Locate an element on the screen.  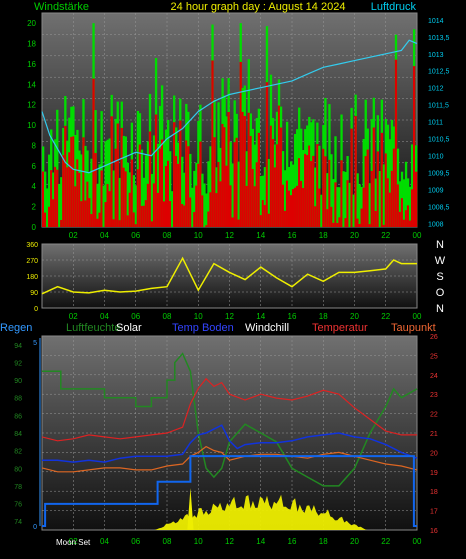
hour-tick-label: 06 is located at coordinates (135, 235).